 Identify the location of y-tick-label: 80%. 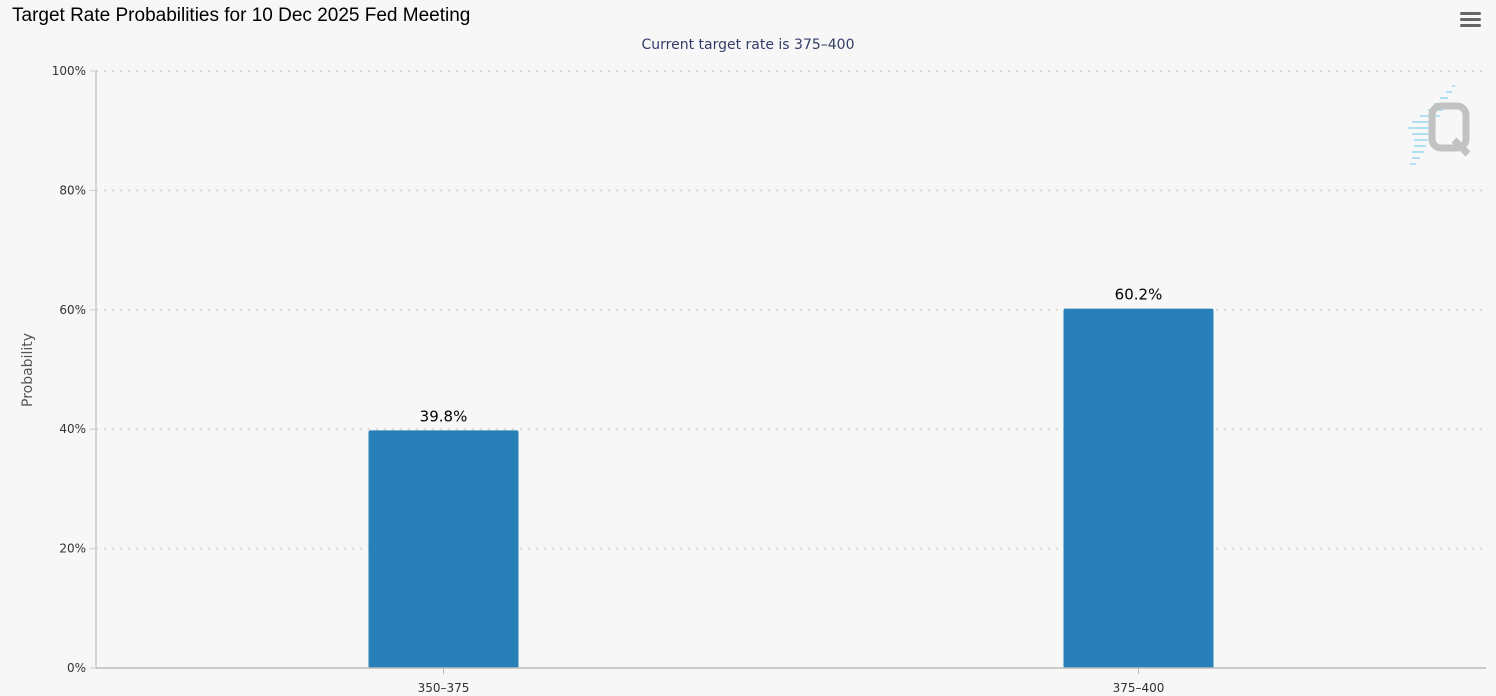
(72, 190).